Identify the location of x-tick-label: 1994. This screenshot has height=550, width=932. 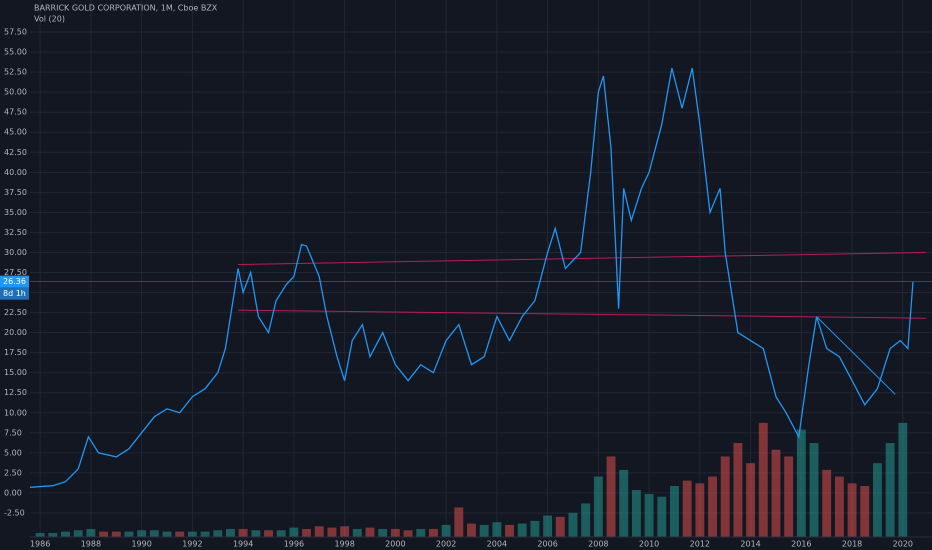
(243, 544).